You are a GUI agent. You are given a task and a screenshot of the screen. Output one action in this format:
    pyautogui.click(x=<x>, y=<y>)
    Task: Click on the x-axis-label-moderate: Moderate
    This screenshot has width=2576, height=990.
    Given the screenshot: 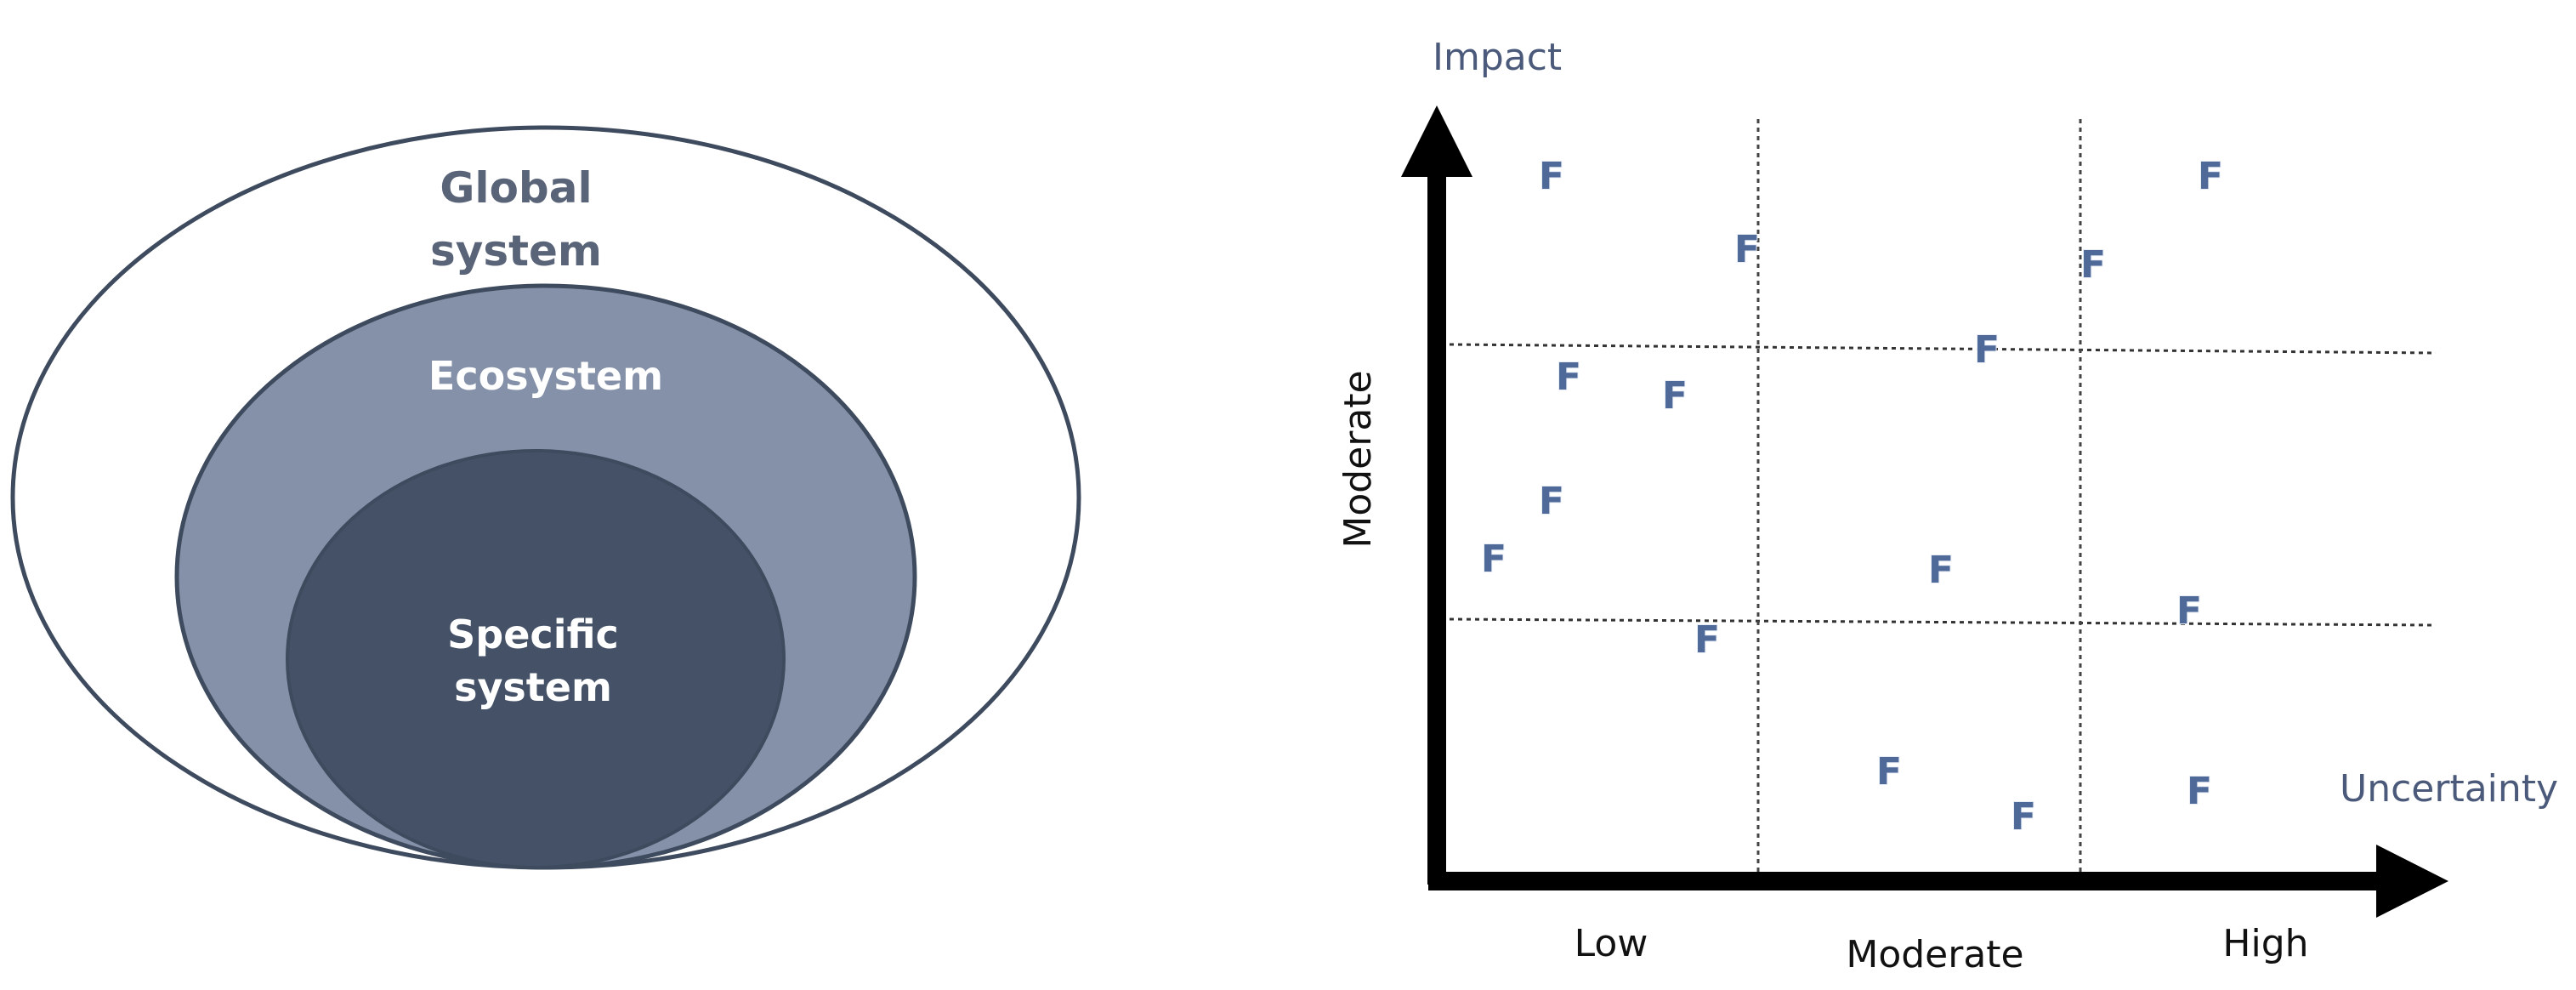 What is the action you would take?
    pyautogui.click(x=1935, y=954)
    